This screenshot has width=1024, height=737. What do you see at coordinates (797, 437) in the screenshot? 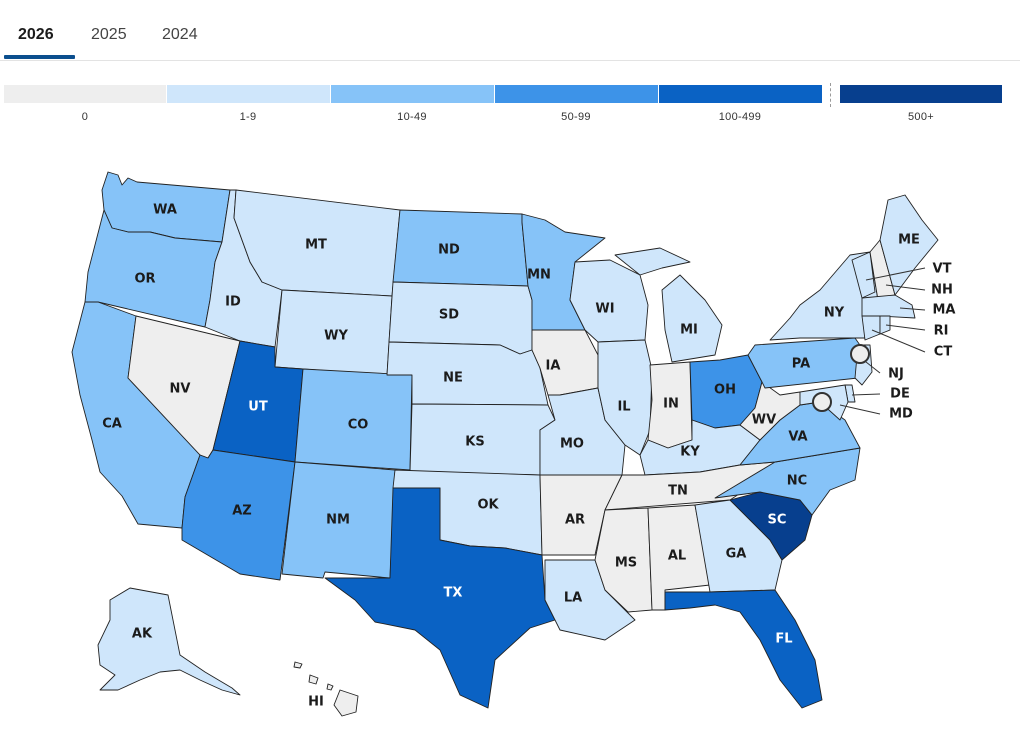
I see `label-VA: VA` at bounding box center [797, 437].